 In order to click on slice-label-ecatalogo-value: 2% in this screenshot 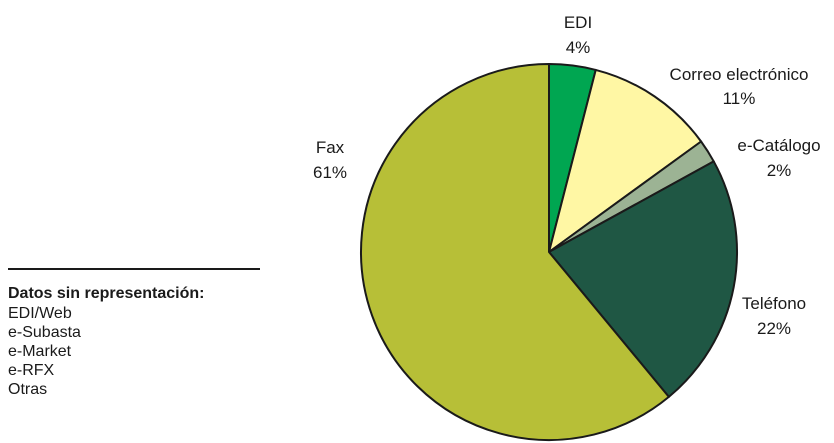, I will do `click(779, 170)`.